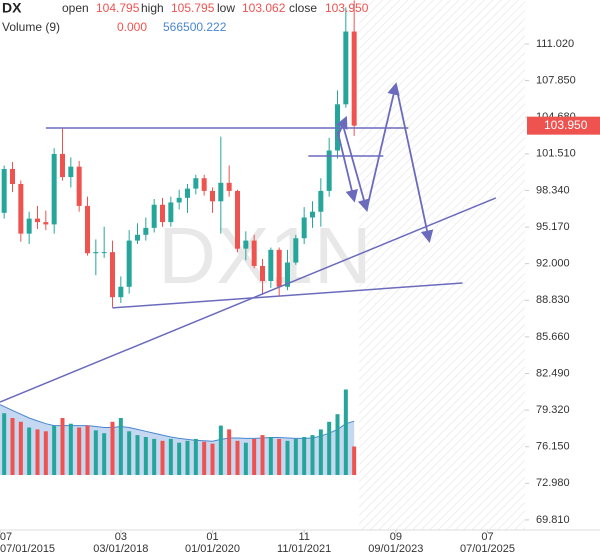  What do you see at coordinates (487, 549) in the screenshot?
I see `x-tick-label: 07/01/2025` at bounding box center [487, 549].